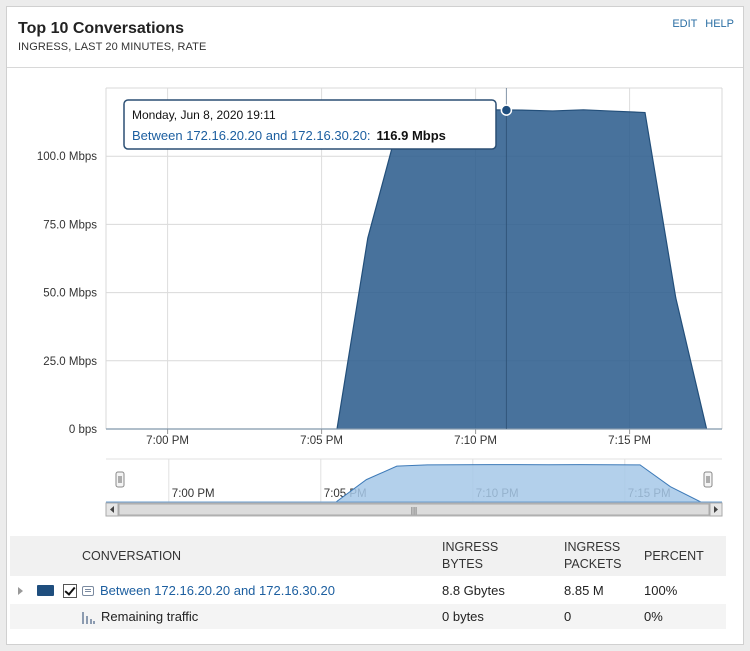 This screenshot has height=651, width=750. Describe the element at coordinates (167, 441) in the screenshot. I see `x-tick-label: 7:00 PM` at that location.